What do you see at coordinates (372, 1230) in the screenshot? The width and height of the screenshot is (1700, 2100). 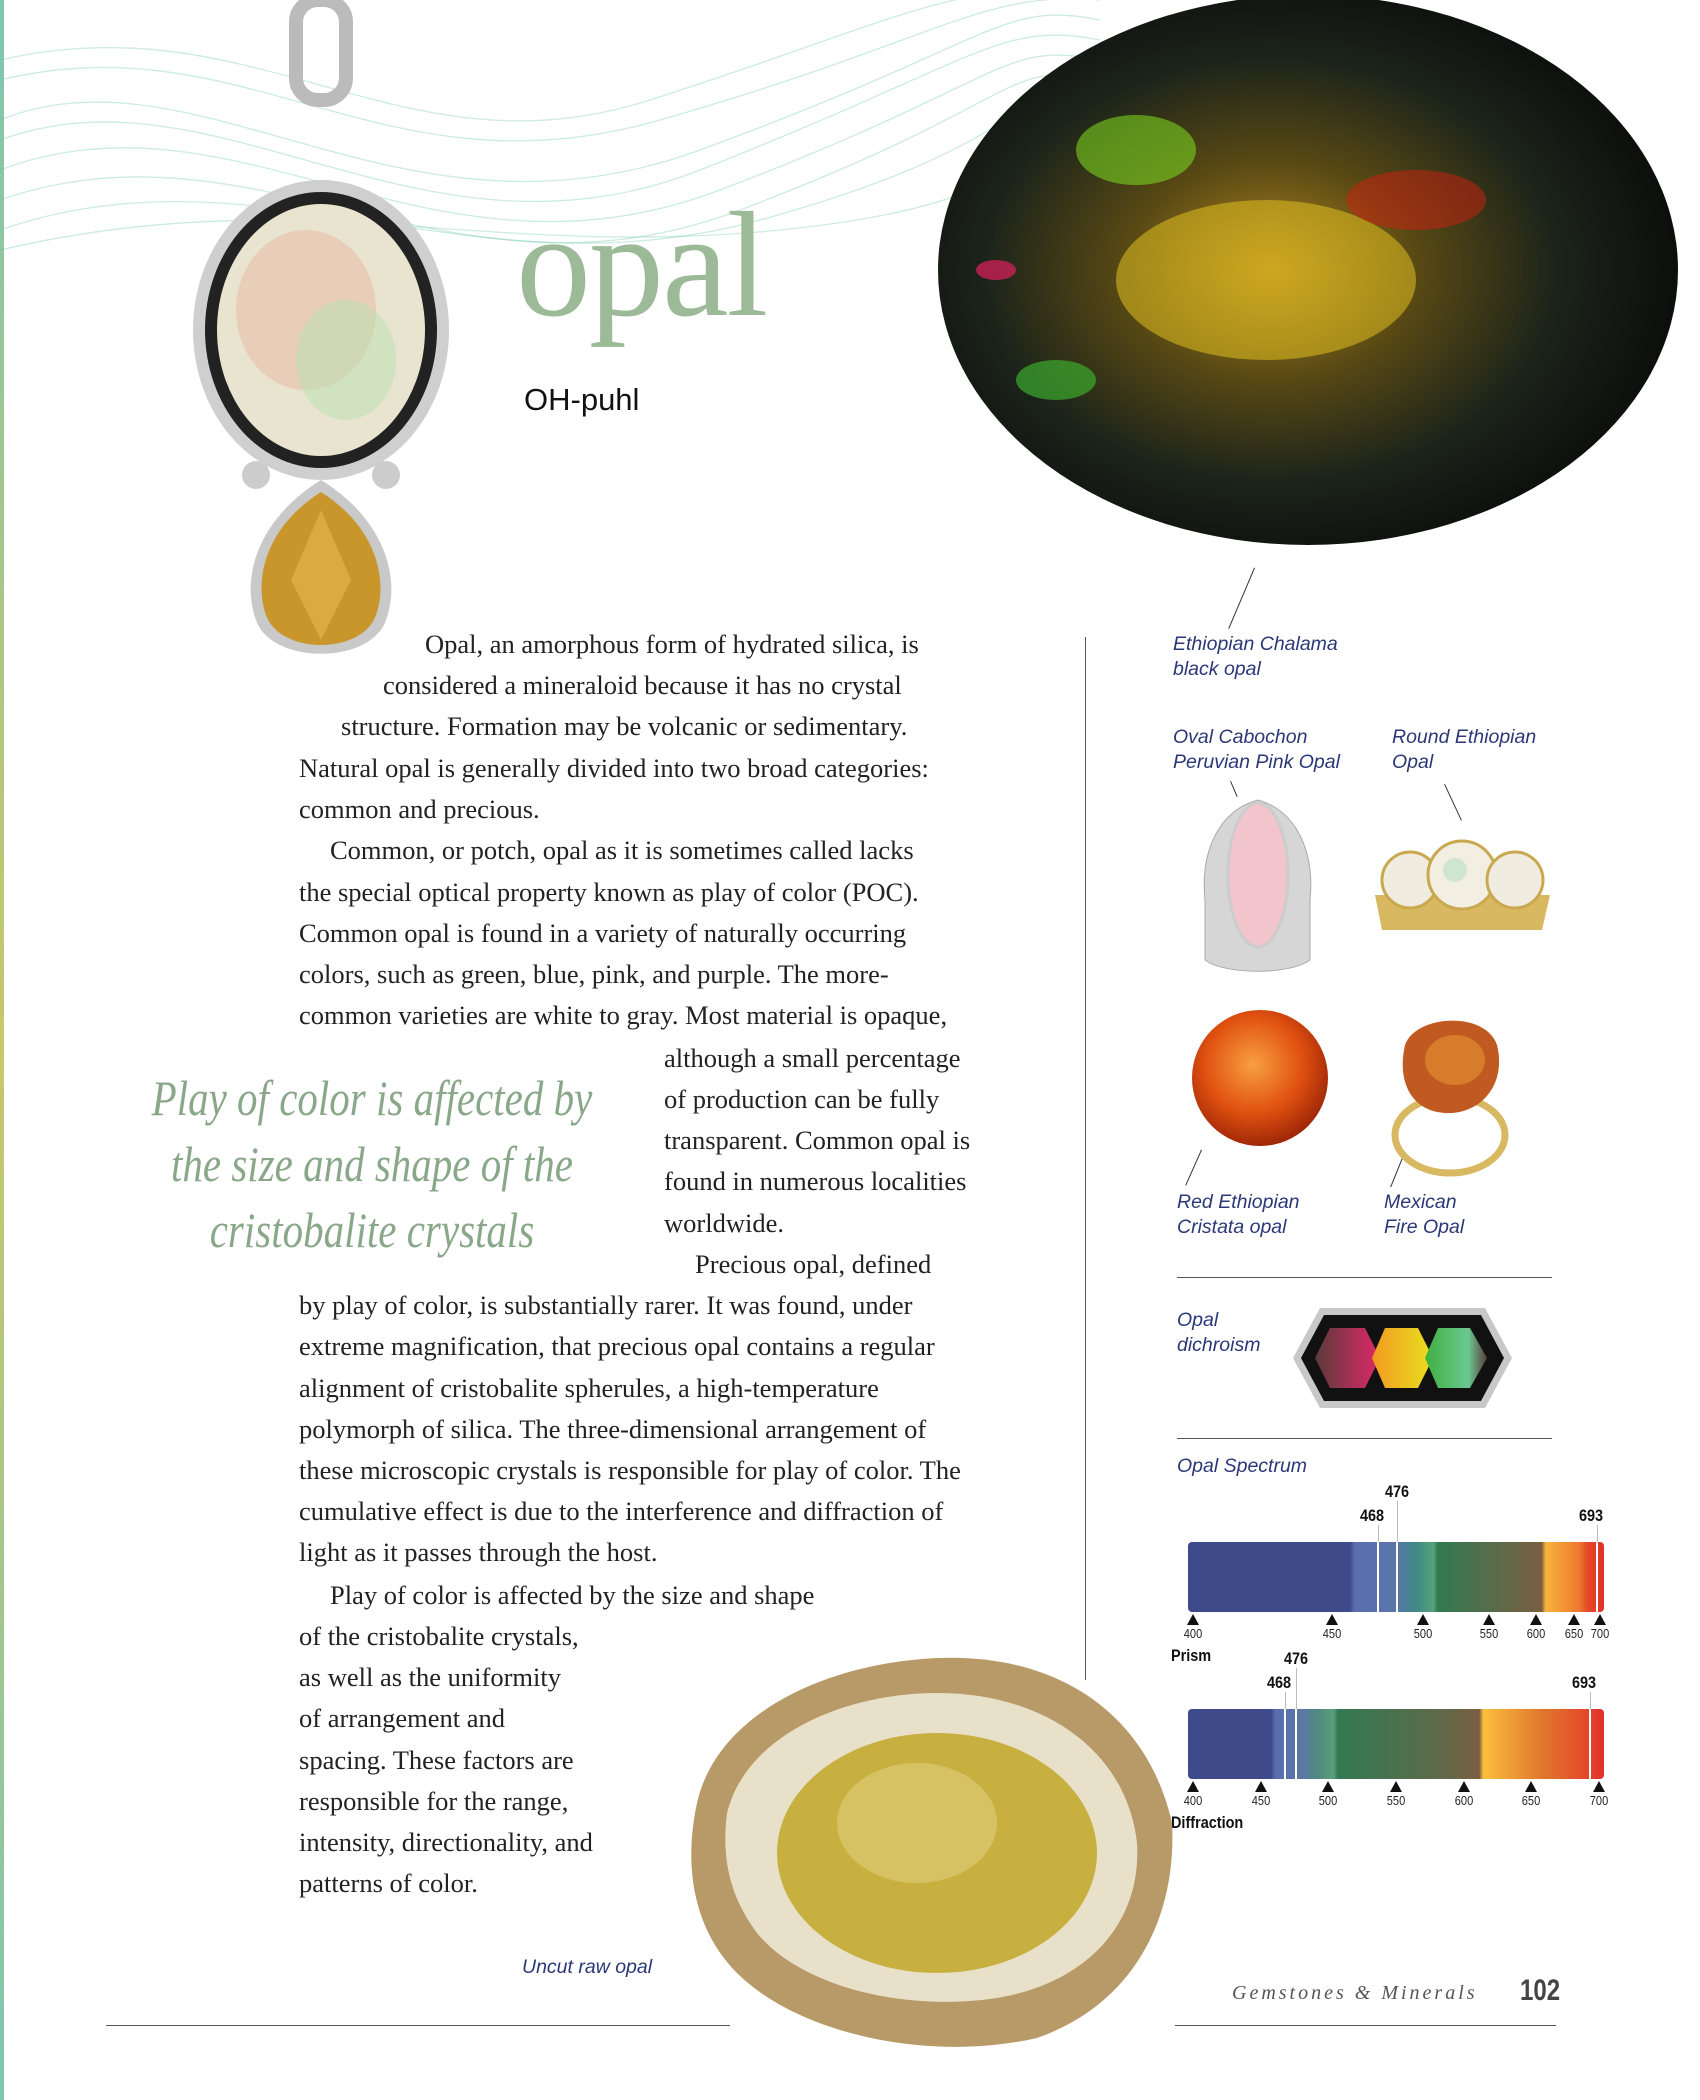 I see `pull-quote-line: cristobalite crystals` at bounding box center [372, 1230].